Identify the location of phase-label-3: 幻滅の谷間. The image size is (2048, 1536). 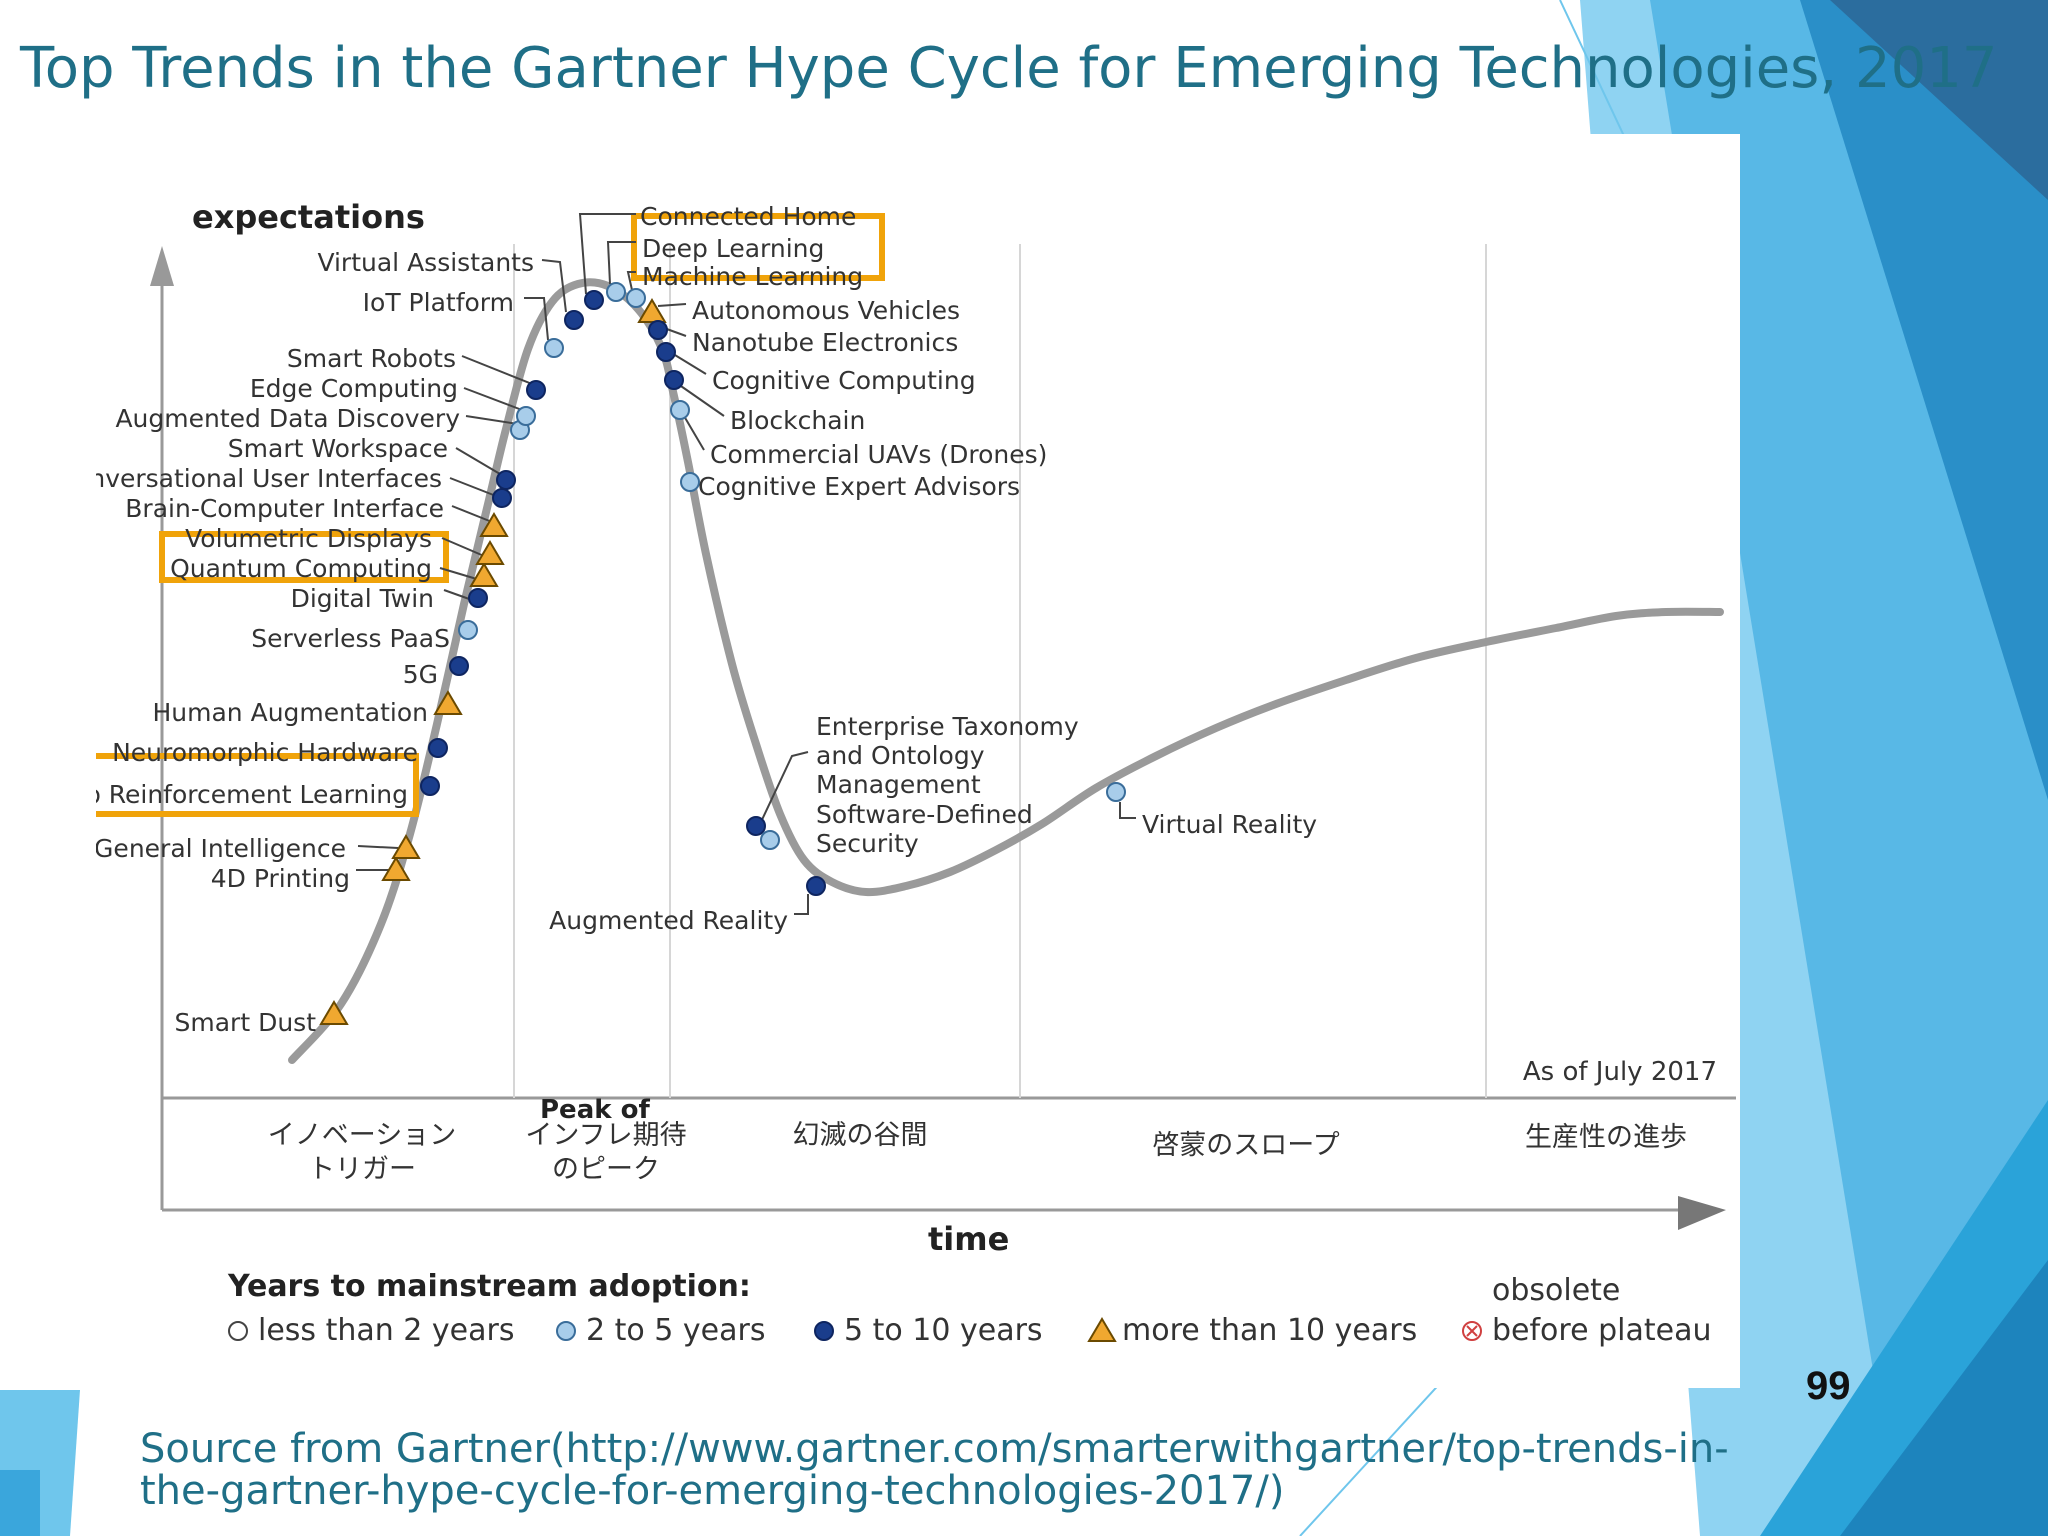
(860, 1135).